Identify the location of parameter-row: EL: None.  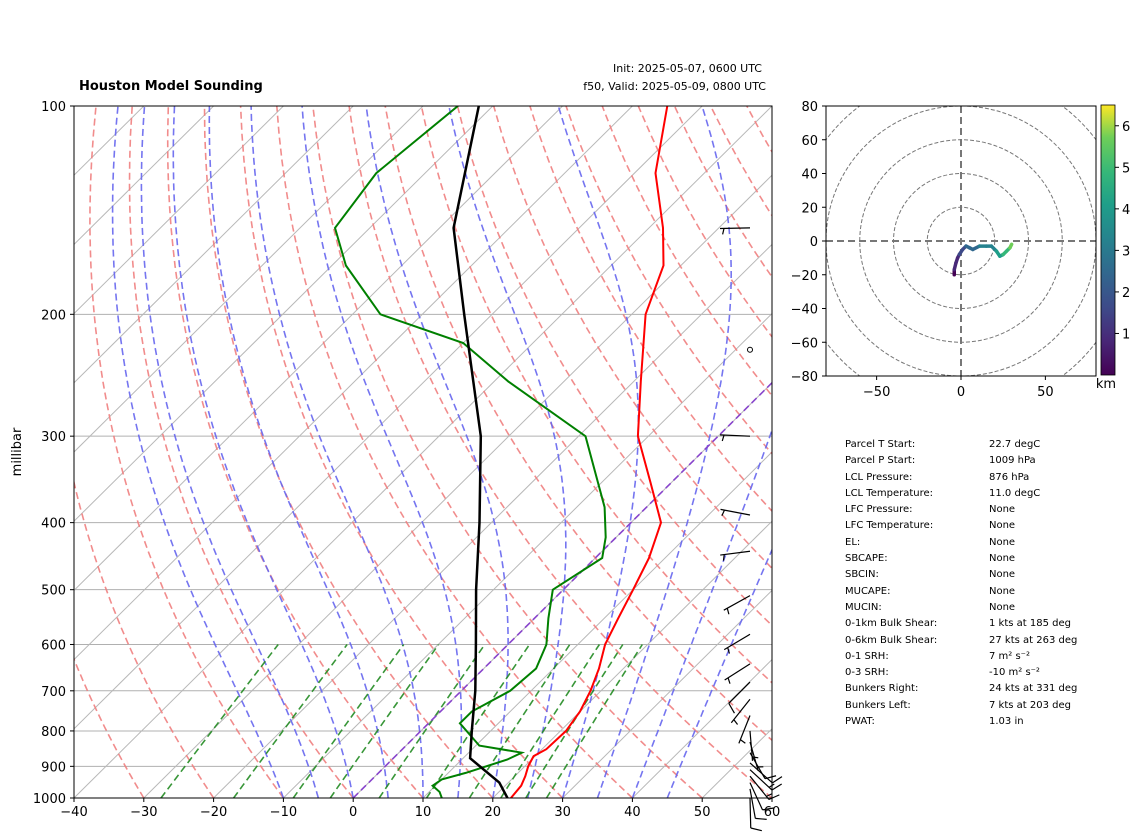
(961, 543).